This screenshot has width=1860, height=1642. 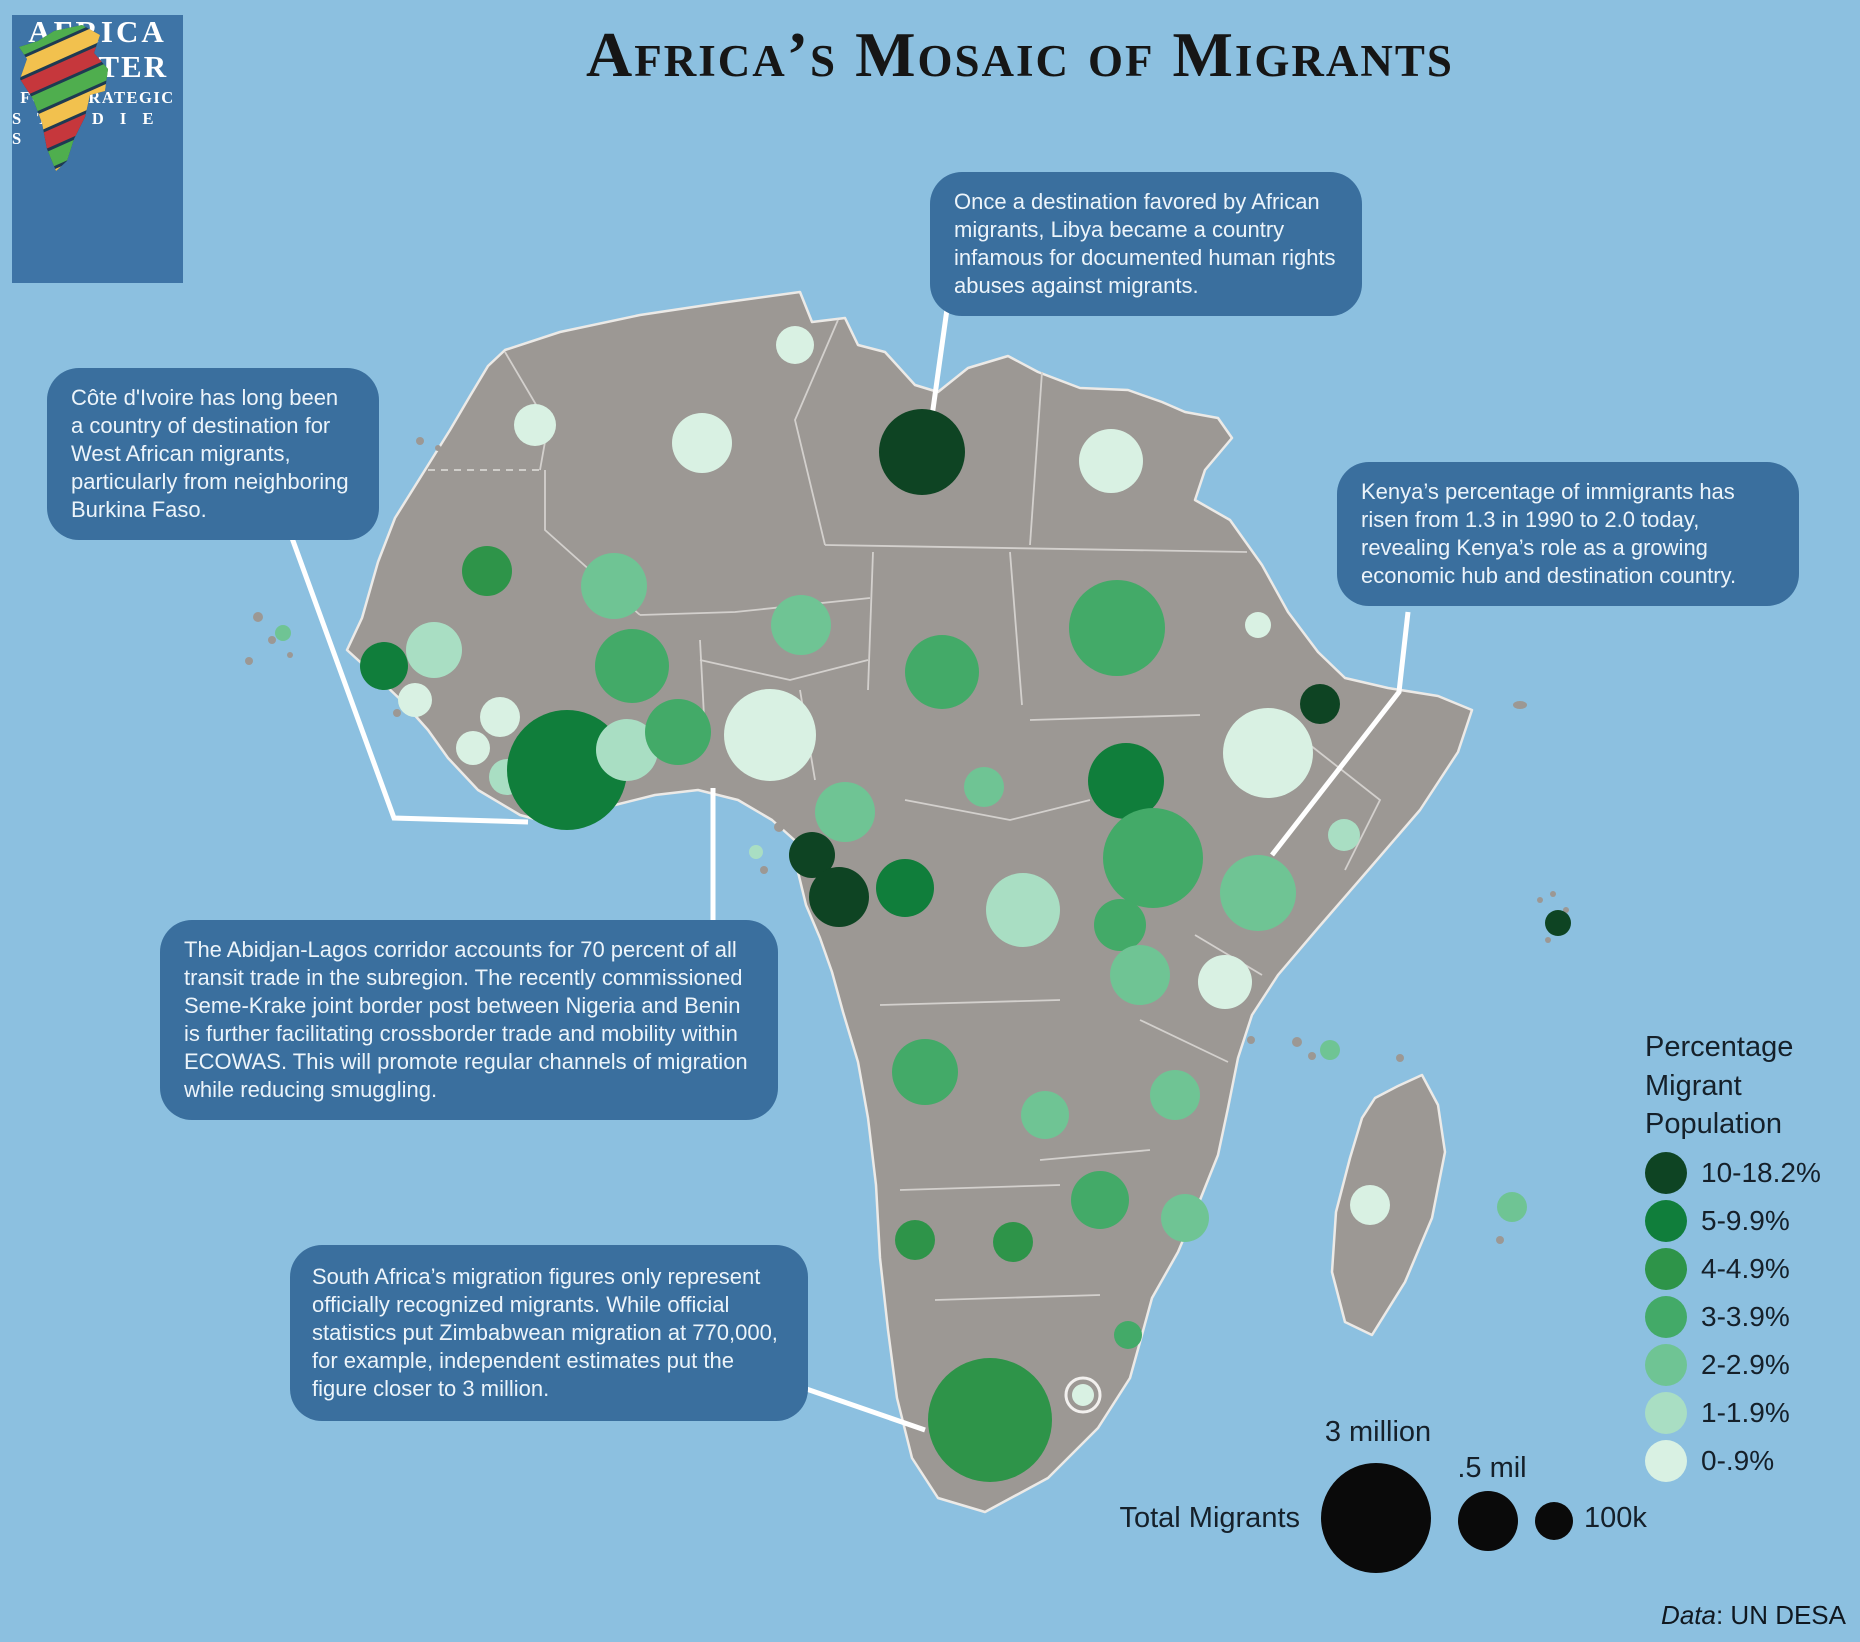 What do you see at coordinates (1378, 1432) in the screenshot?
I see `size-legend-3-million-label: 3 million` at bounding box center [1378, 1432].